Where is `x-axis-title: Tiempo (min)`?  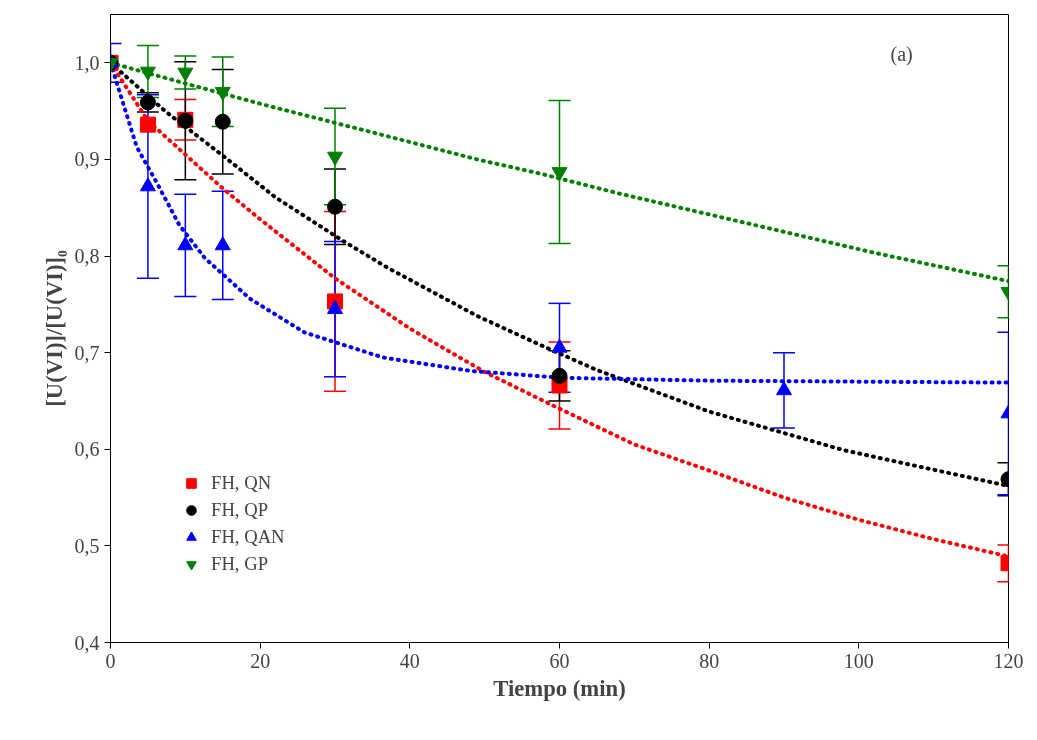 x-axis-title: Tiempo (min) is located at coordinates (559, 688).